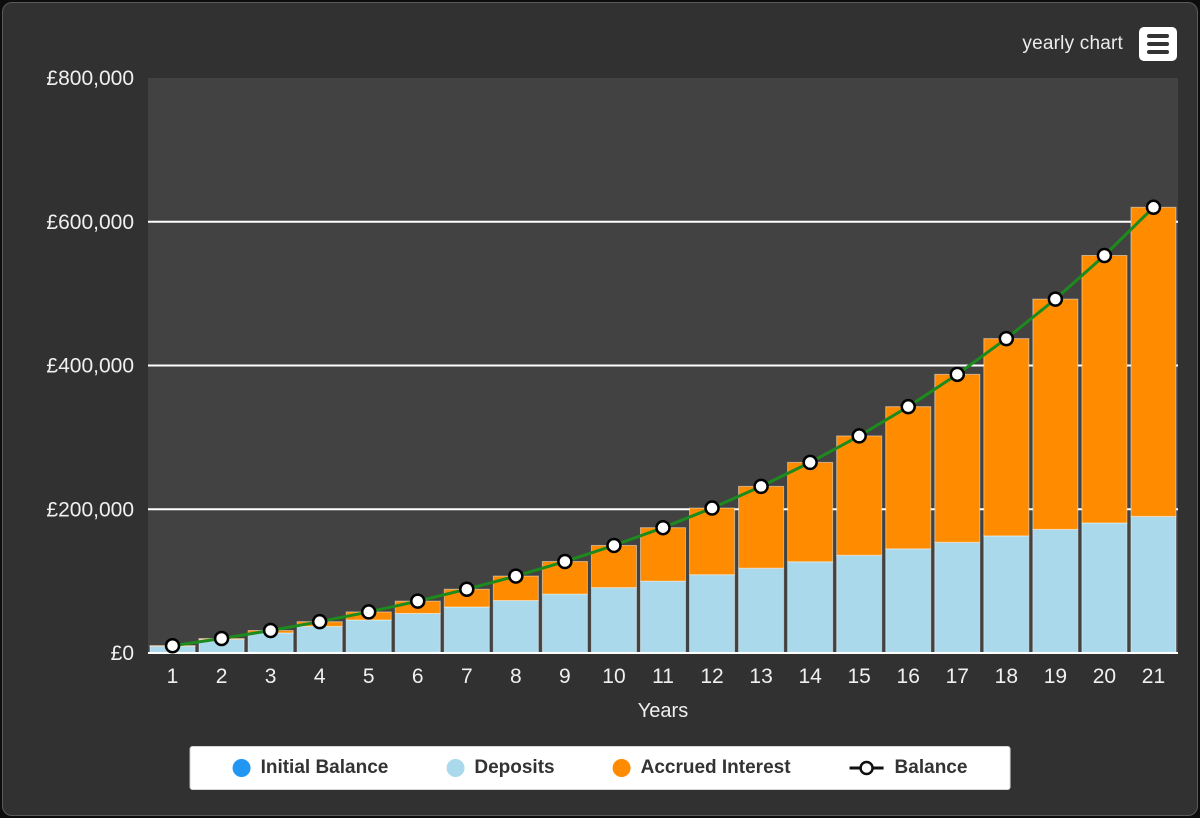 This screenshot has height=818, width=1200. I want to click on accrued-interest-swatch-icon, so click(621, 768).